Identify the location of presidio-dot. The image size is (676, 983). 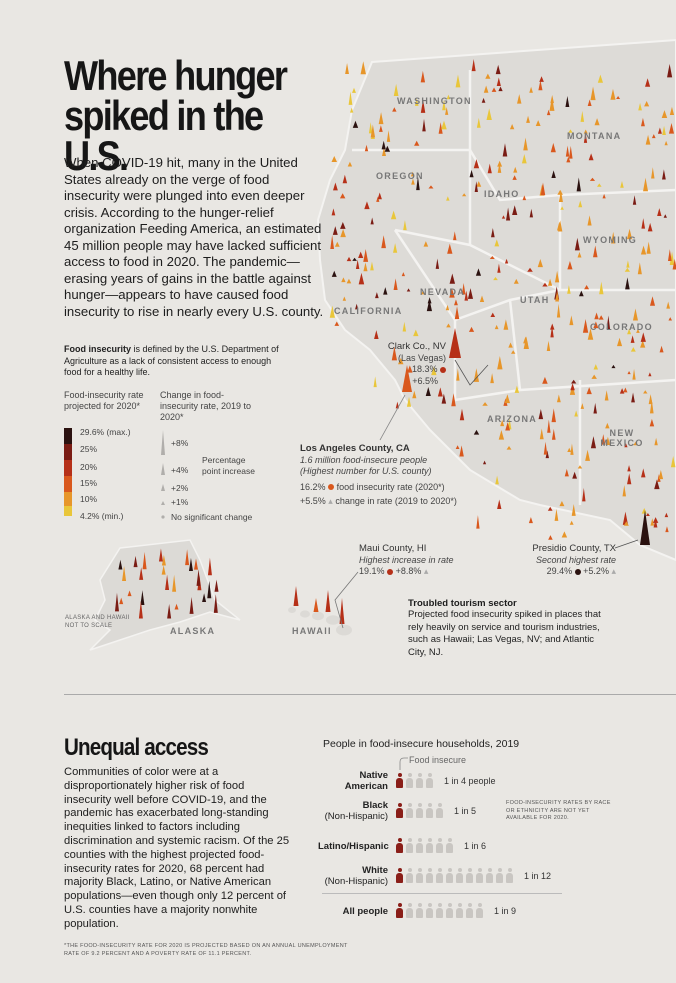
(577, 571).